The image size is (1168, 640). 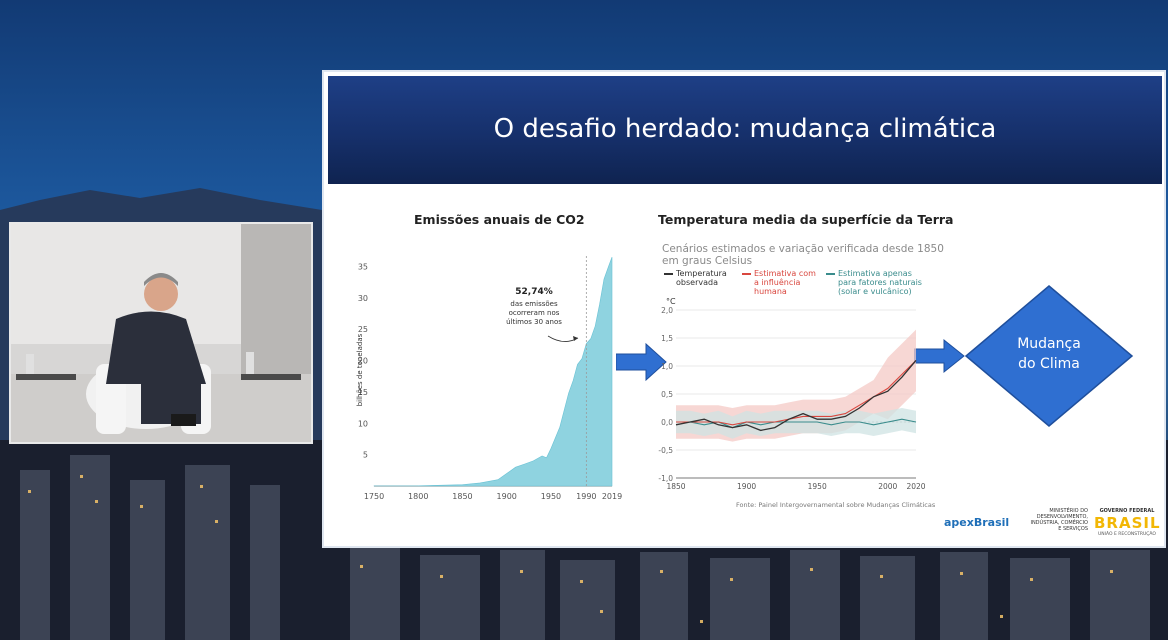 I want to click on legend-line: a influência, so click(x=777, y=282).